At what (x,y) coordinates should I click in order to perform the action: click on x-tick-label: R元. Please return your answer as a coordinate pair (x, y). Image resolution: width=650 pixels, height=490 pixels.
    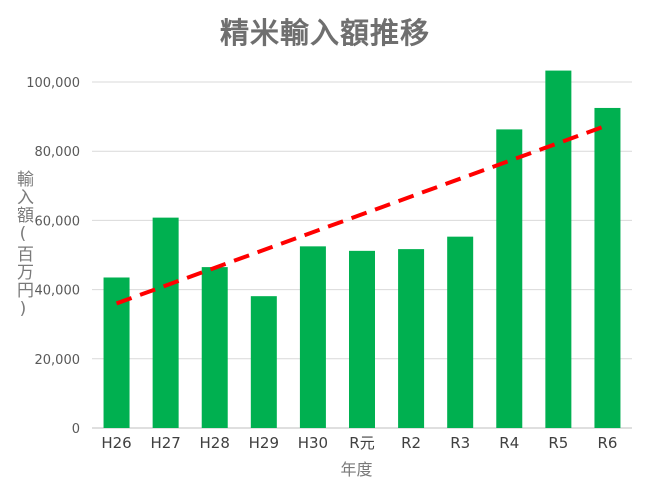
    Looking at the image, I should click on (361, 443).